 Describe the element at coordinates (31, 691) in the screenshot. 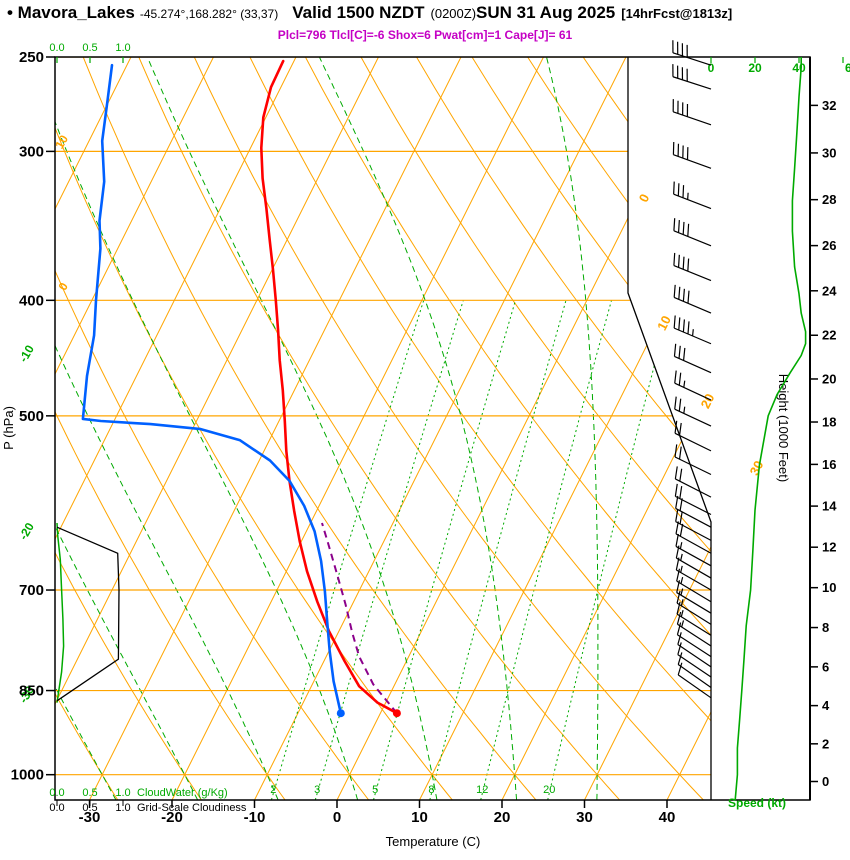

I see `svg-text: 850` at that location.